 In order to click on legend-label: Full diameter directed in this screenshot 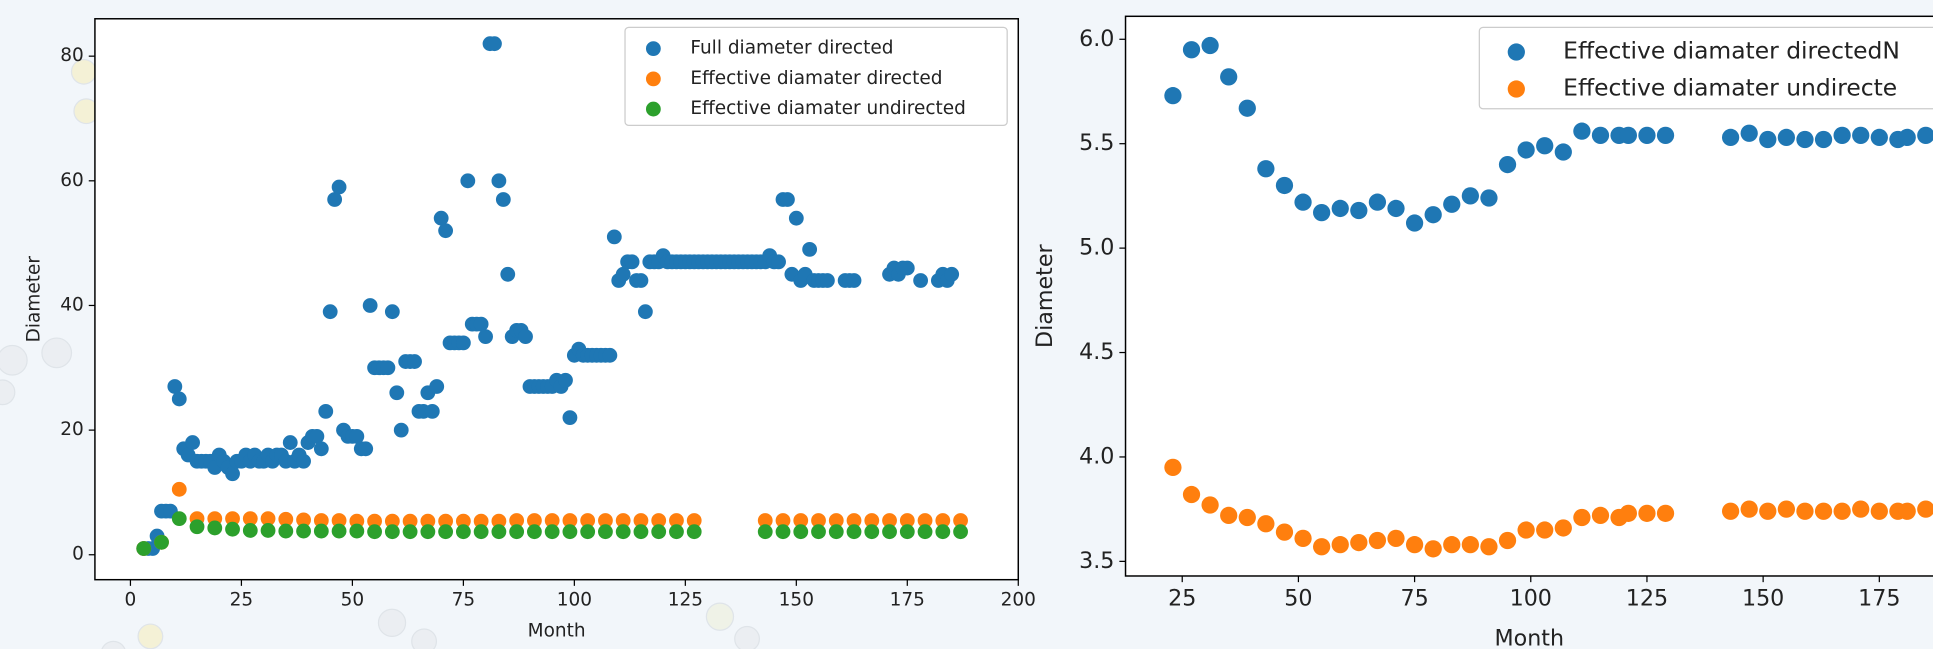, I will do `click(791, 48)`.